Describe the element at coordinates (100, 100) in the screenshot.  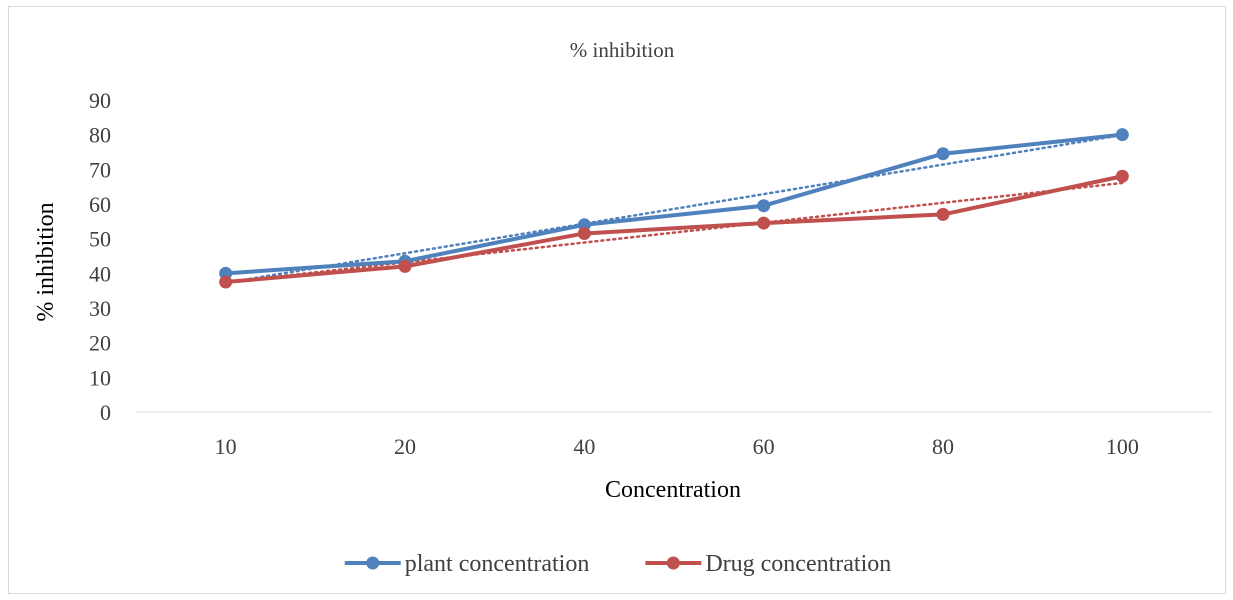
I see `y-tick-label: 90` at that location.